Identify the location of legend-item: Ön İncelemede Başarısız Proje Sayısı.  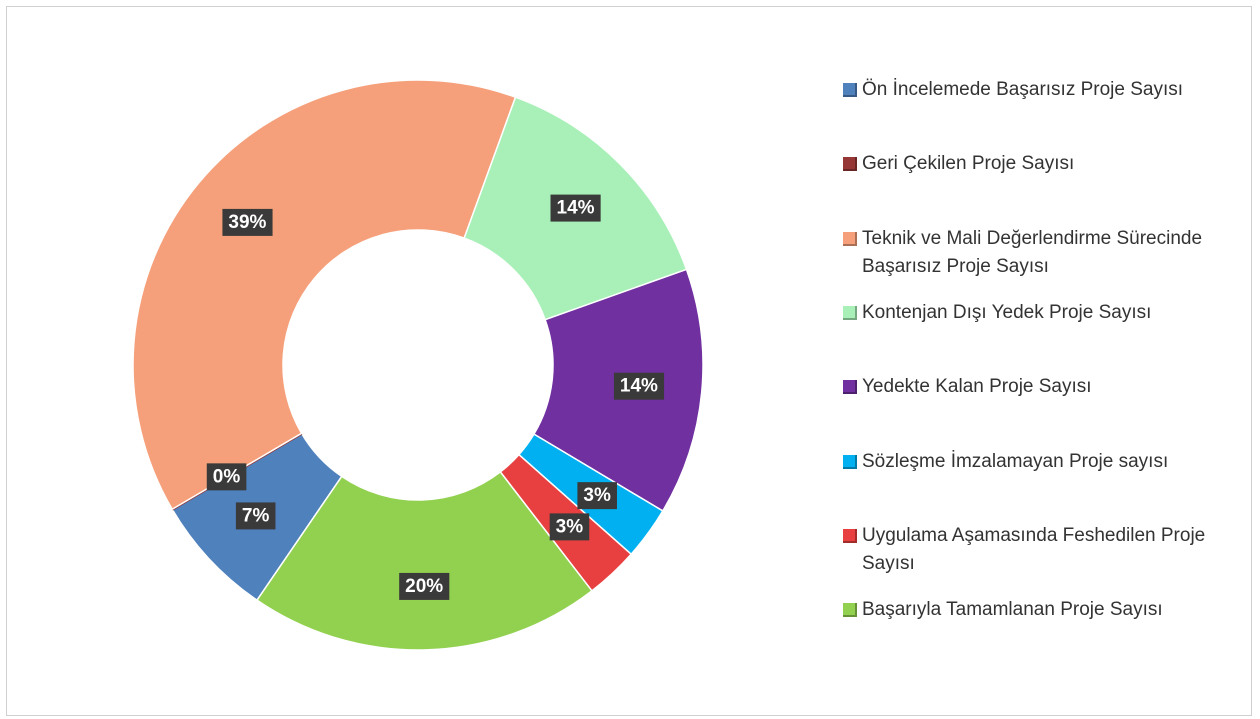
(1040, 90).